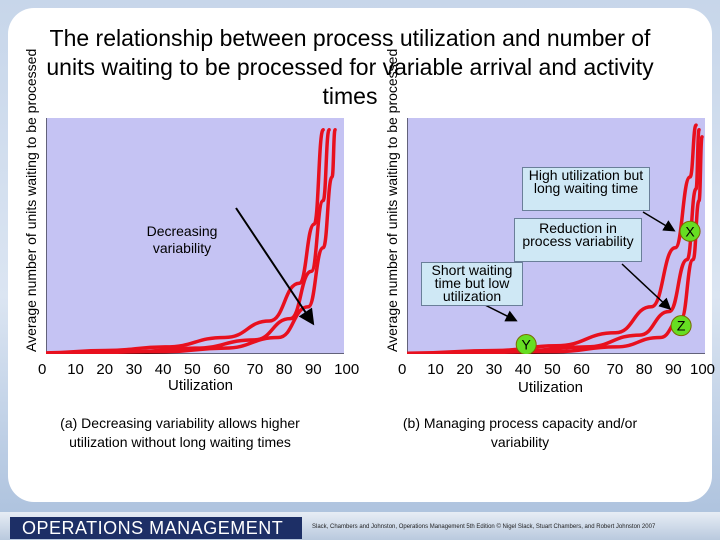  What do you see at coordinates (494, 369) in the screenshot?
I see `panel-b-tick-30: 30` at bounding box center [494, 369].